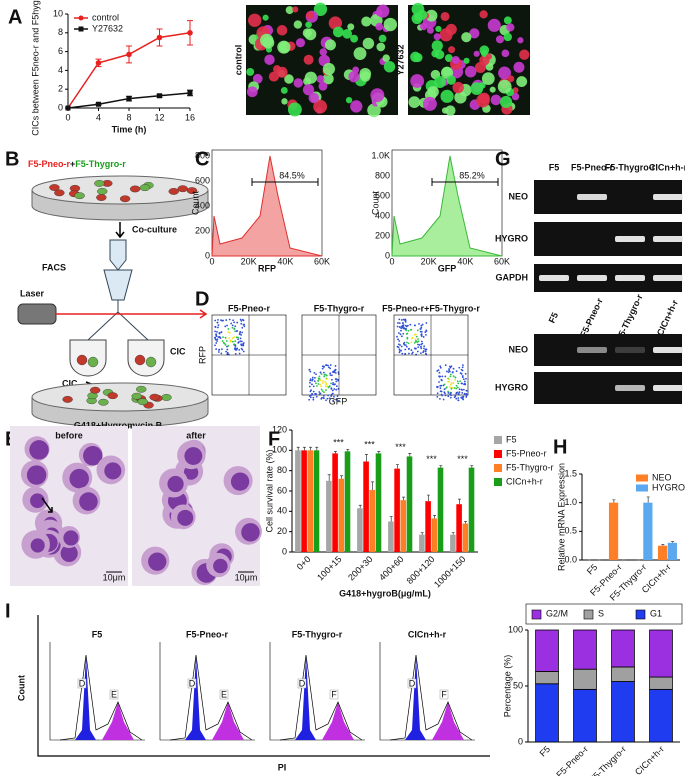 The image size is (685, 776). Describe the element at coordinates (36, 475) in the screenshot. I see `nucleus` at that location.